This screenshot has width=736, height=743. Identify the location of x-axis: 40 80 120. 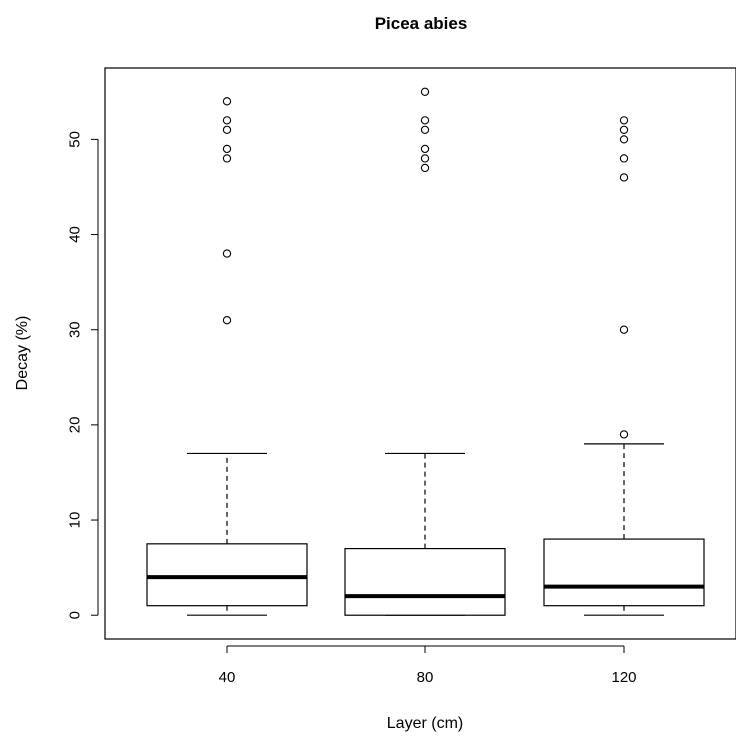
(428, 665).